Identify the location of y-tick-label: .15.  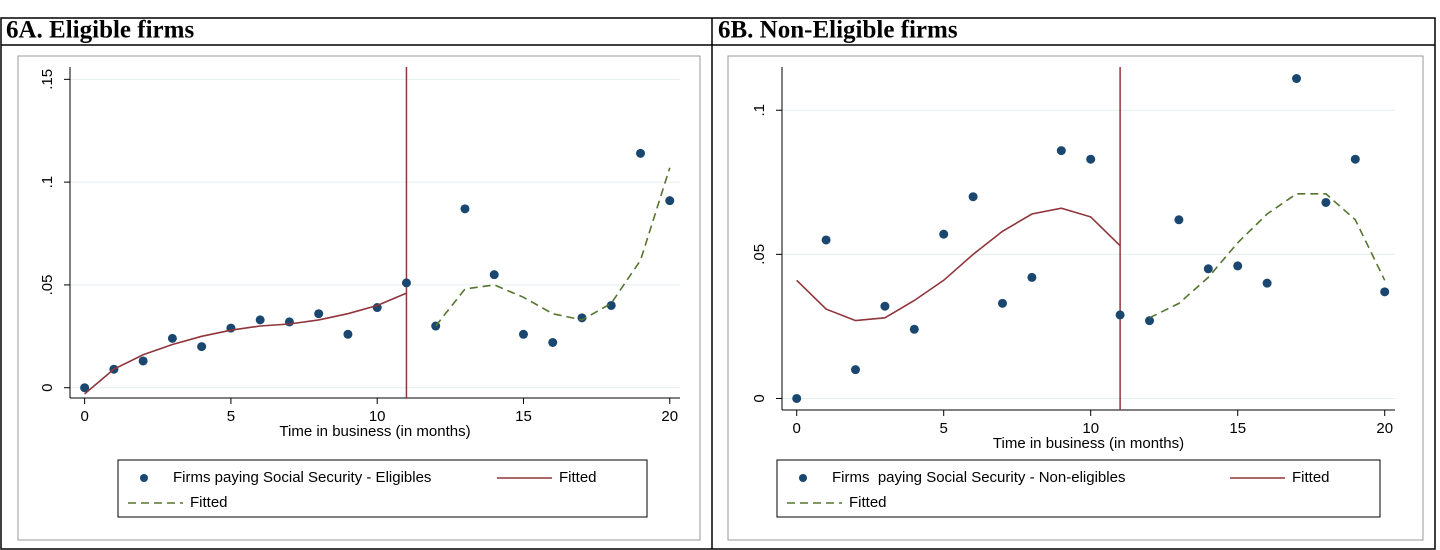
(47, 79).